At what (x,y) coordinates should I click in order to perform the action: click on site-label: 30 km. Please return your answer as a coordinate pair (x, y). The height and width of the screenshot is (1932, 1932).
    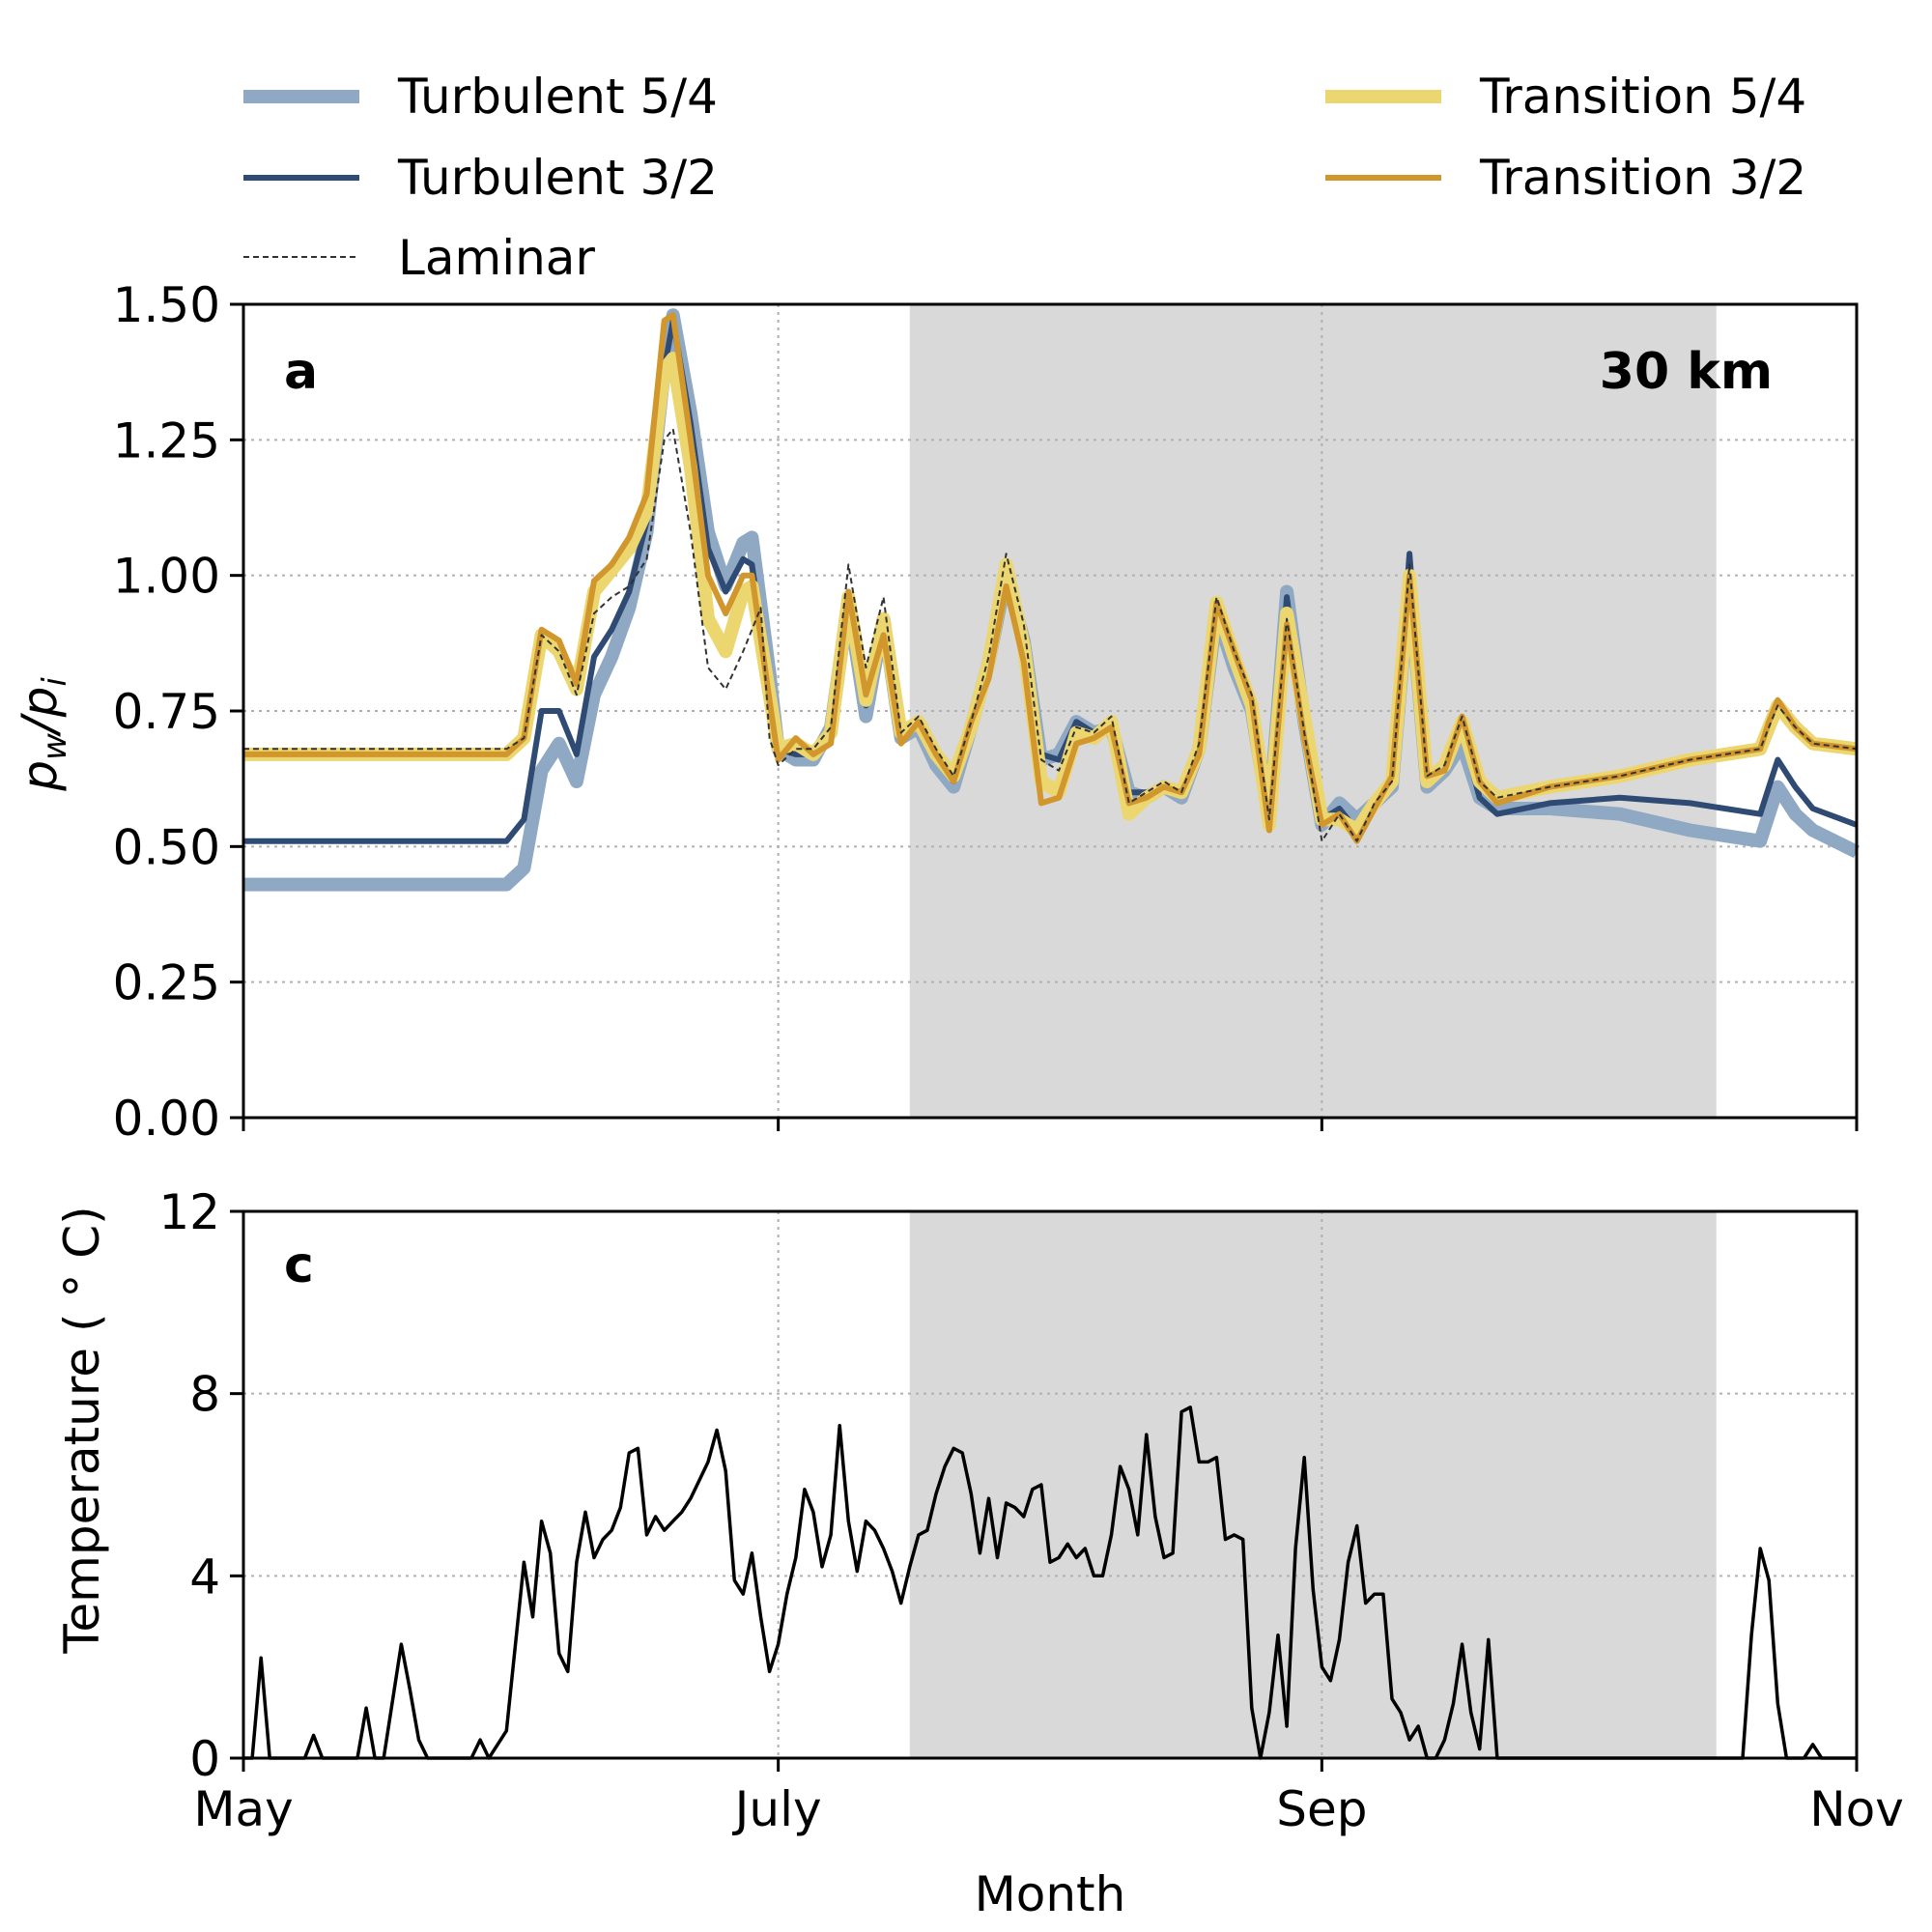
    Looking at the image, I should click on (1686, 372).